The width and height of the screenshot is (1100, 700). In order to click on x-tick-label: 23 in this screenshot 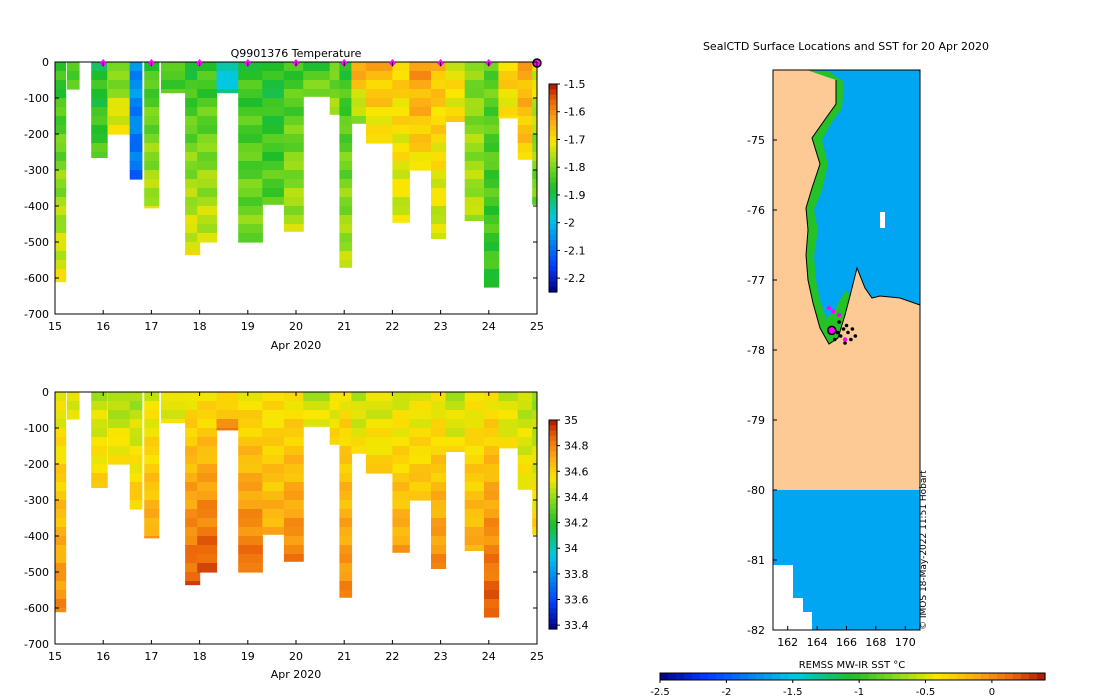, I will do `click(441, 656)`.